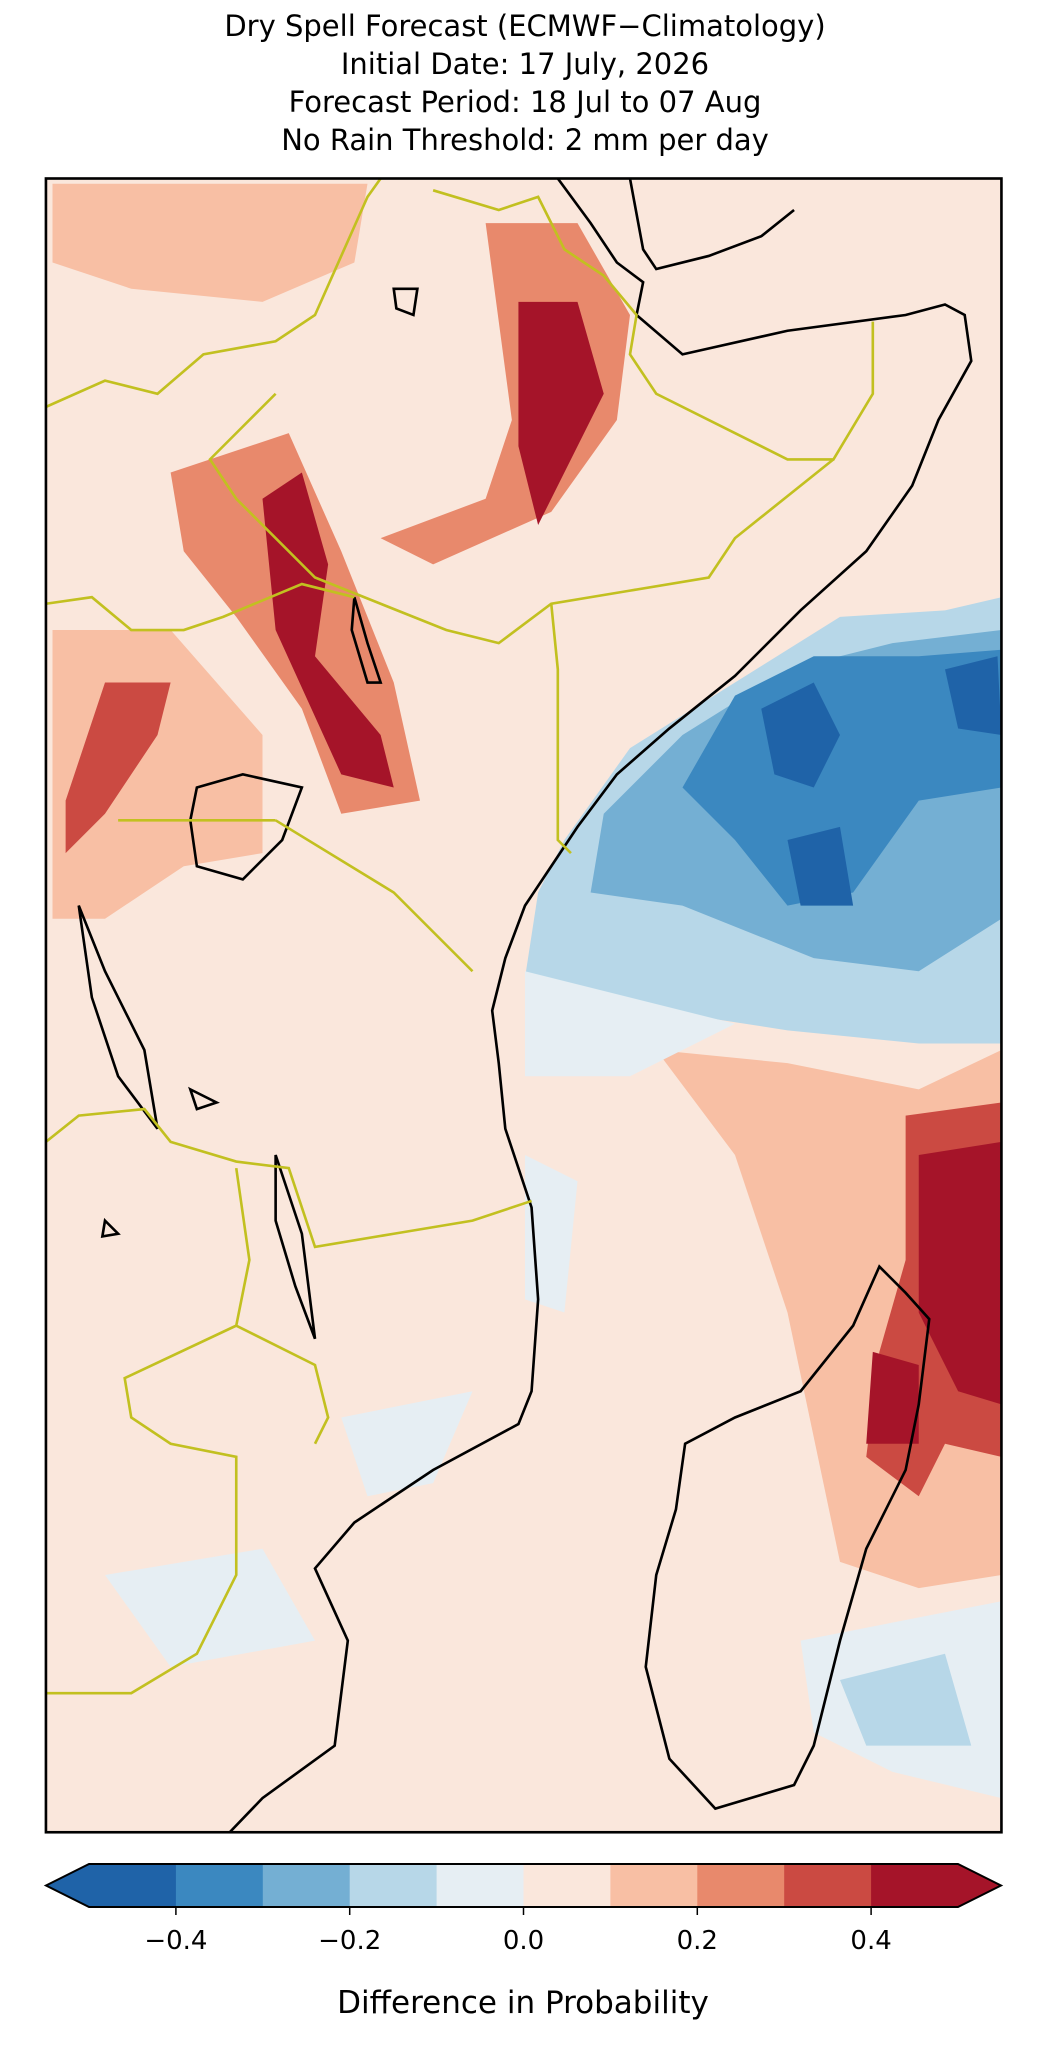 The image size is (1050, 2064). Describe the element at coordinates (524, 26) in the screenshot. I see `title-line: Dry Spell Forecast (ECMWF−Climatology)` at that location.